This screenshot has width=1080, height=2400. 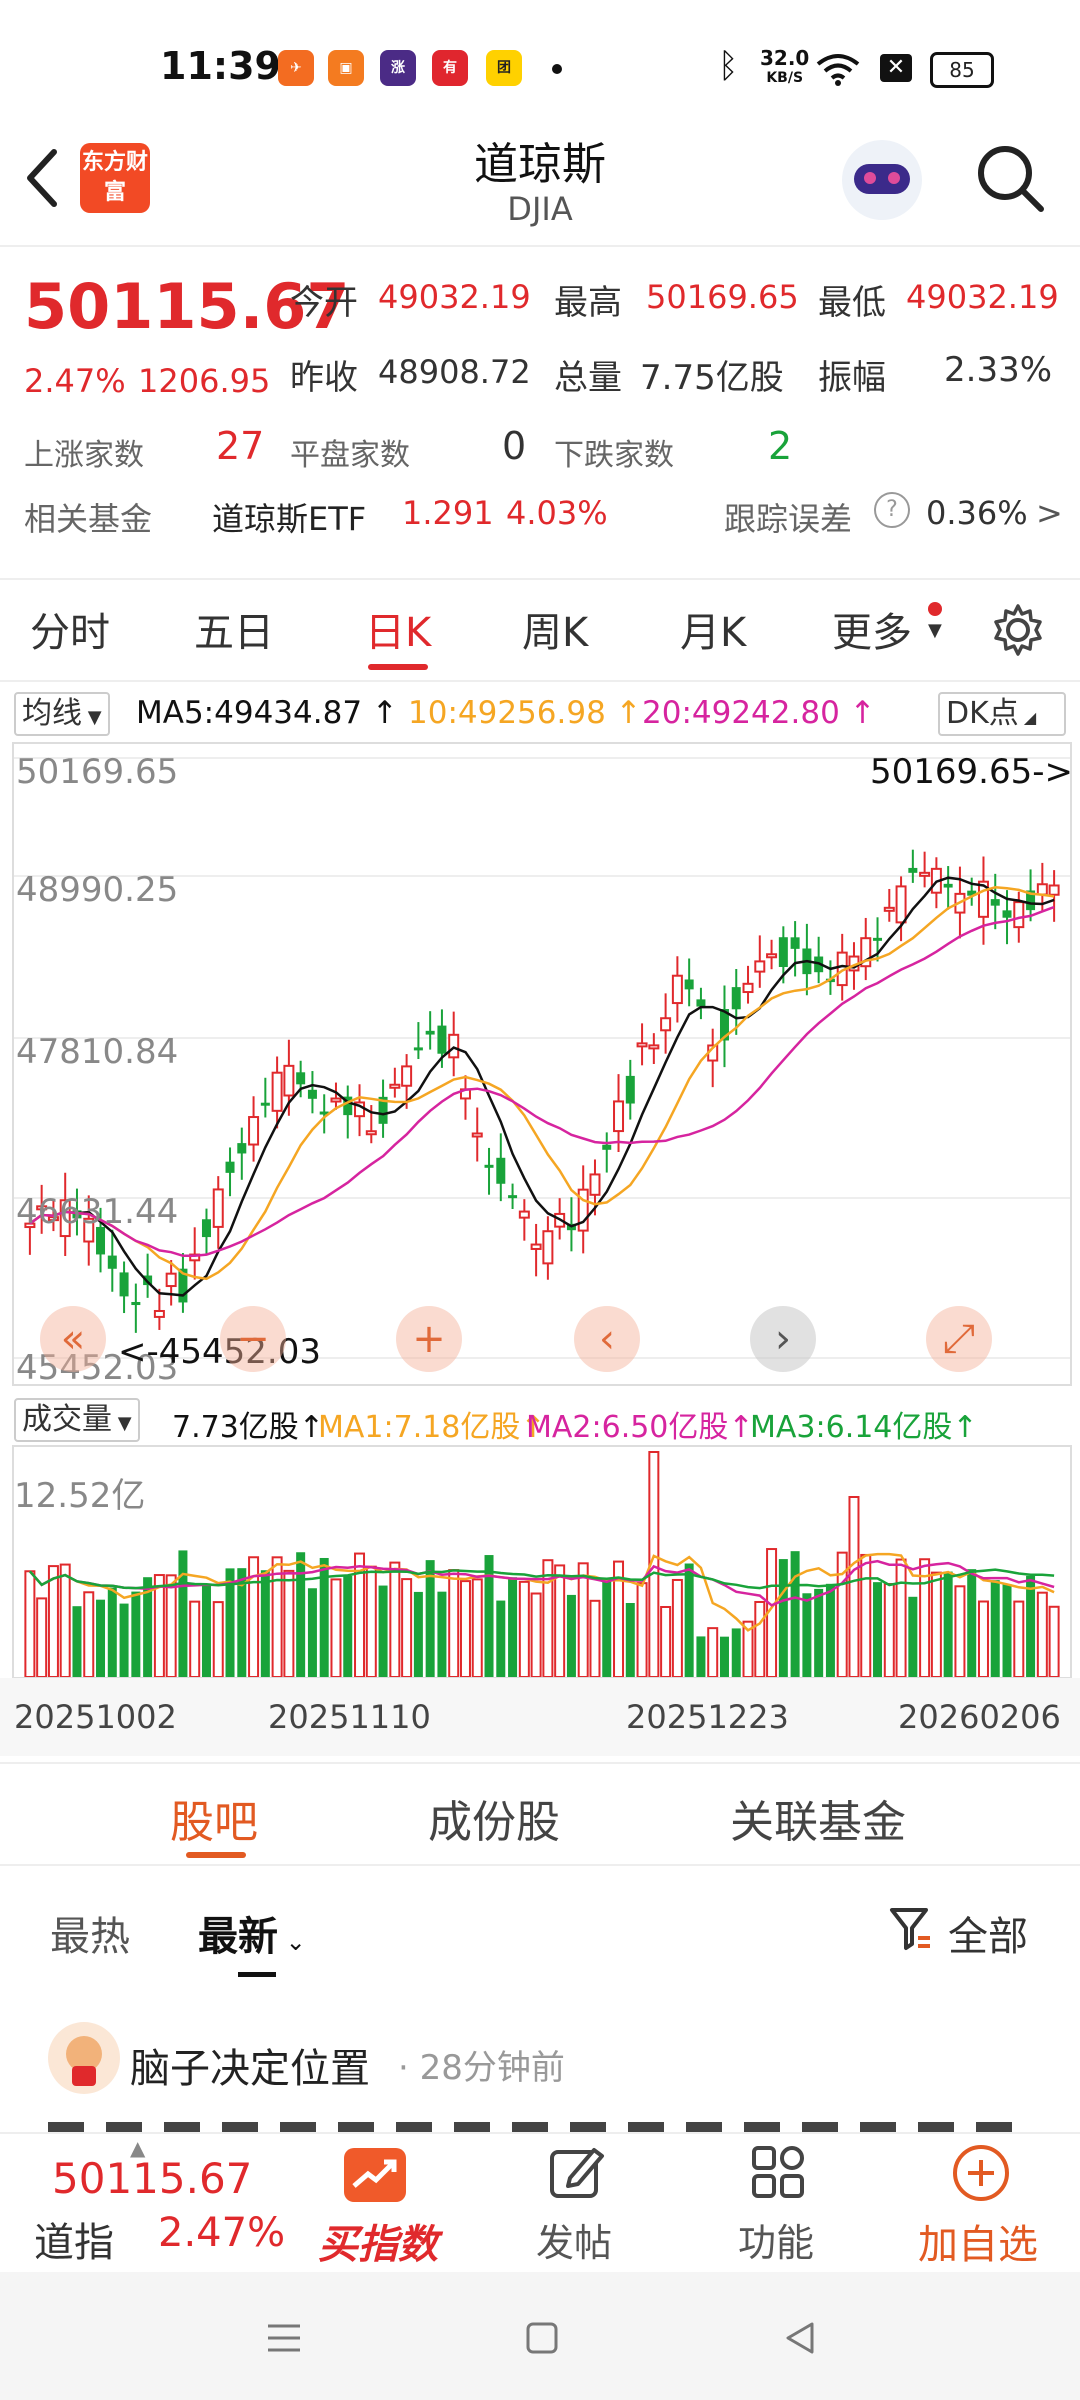 What do you see at coordinates (378, 2245) in the screenshot?
I see `buy-index-button: 买指数` at bounding box center [378, 2245].